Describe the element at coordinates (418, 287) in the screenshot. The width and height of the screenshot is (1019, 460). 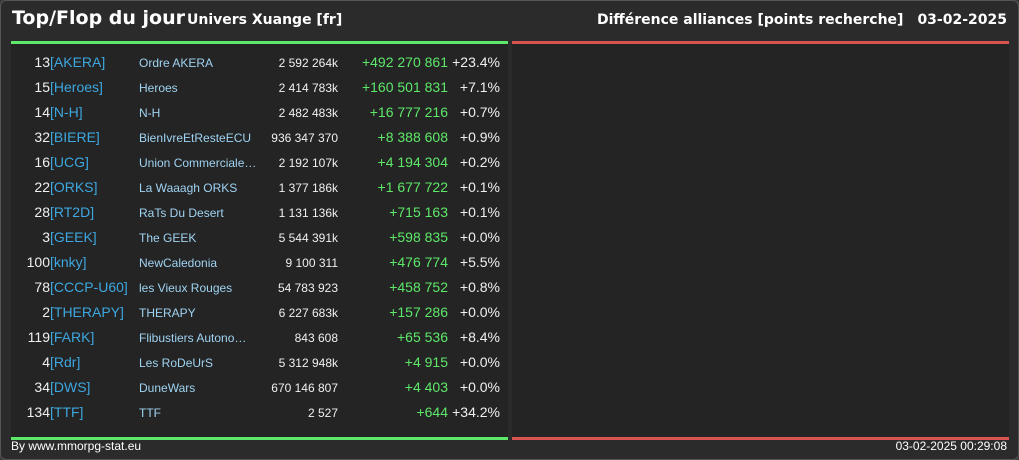
I see `points-difference: +458 752` at that location.